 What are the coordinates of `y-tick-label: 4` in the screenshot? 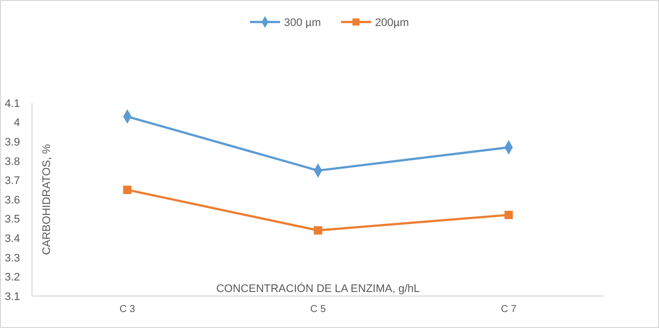 It's located at (17, 123).